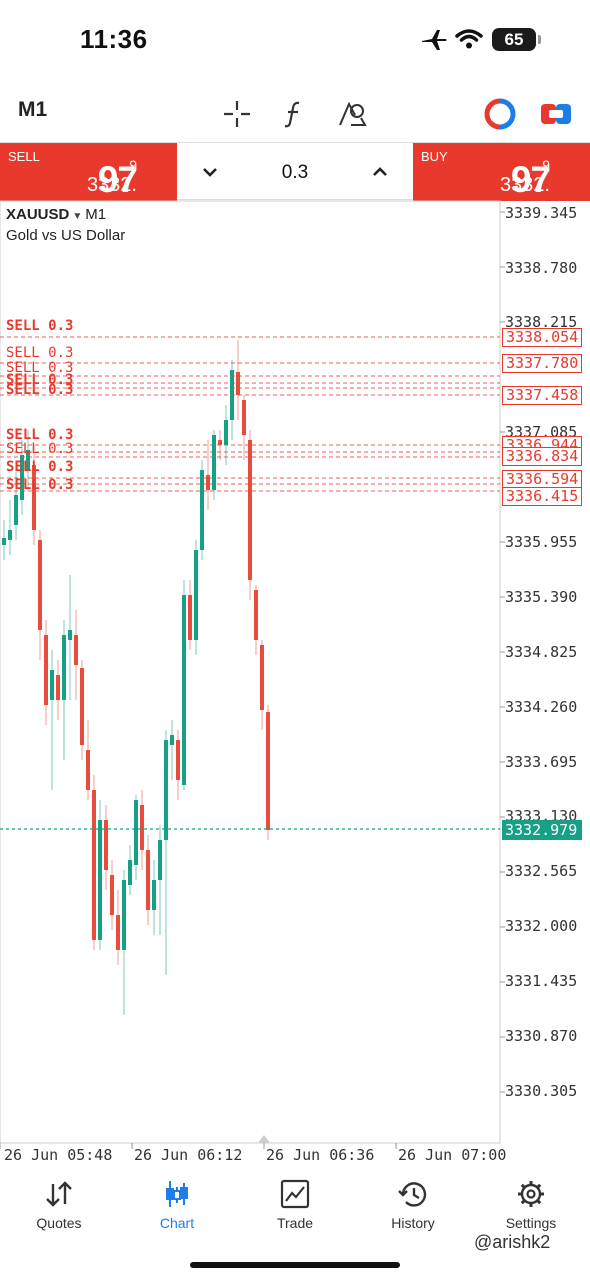  What do you see at coordinates (295, 40) in the screenshot?
I see `status-bar: 11:36 65` at bounding box center [295, 40].